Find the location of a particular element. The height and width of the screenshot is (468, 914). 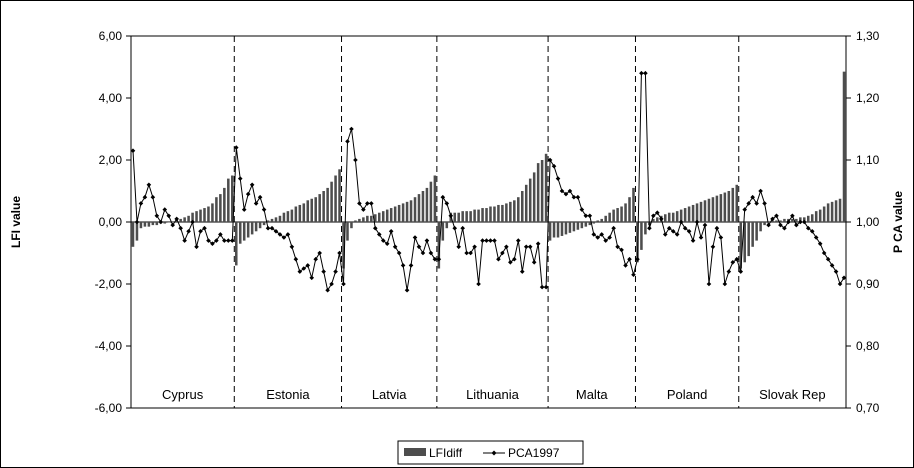

y-tick-label: -4,00 is located at coordinates (109, 346).